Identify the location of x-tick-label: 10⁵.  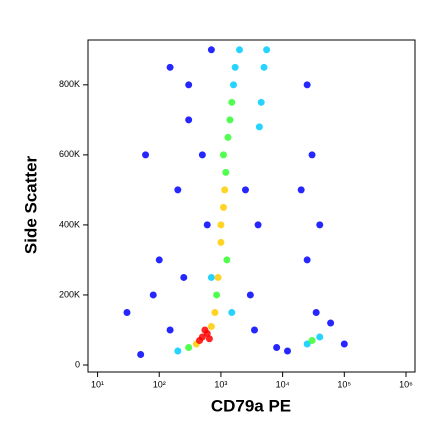
(344, 384).